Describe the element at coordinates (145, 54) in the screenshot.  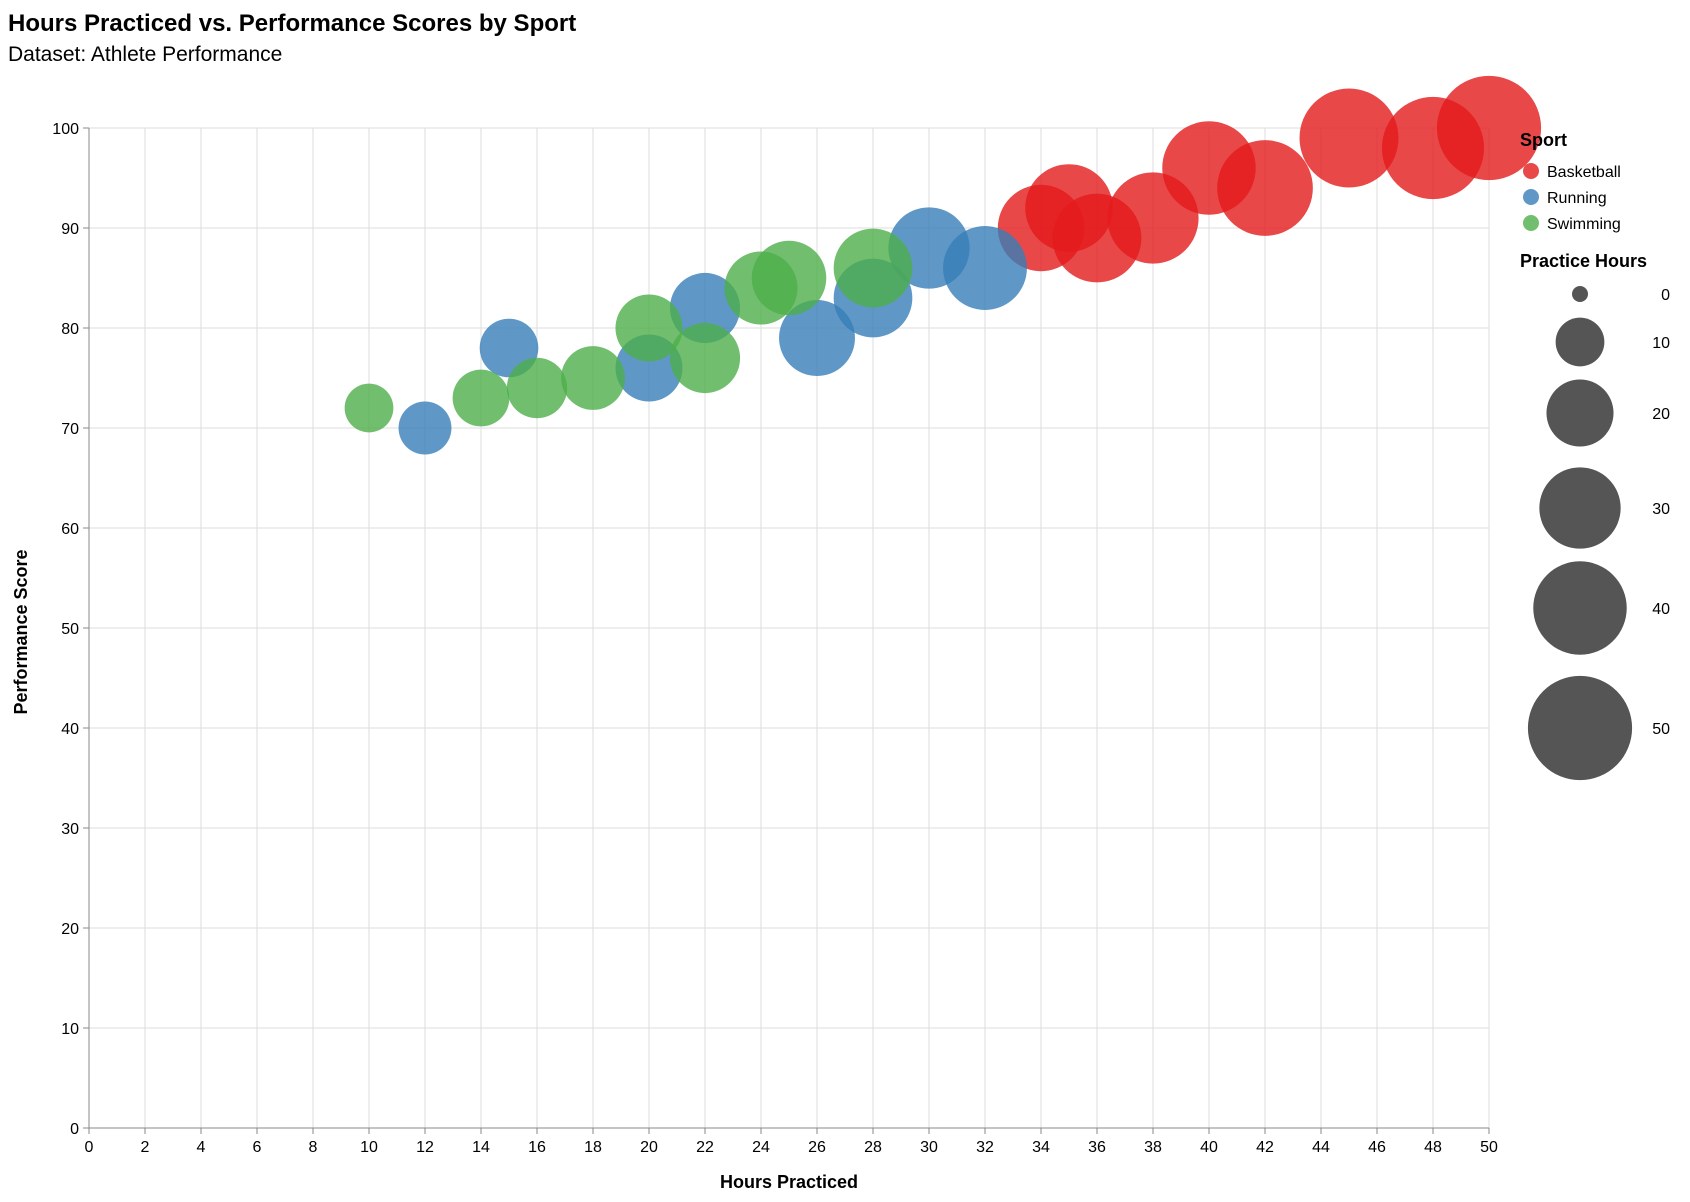
I see `chart-subtitle: Dataset: Athlete Performance` at that location.